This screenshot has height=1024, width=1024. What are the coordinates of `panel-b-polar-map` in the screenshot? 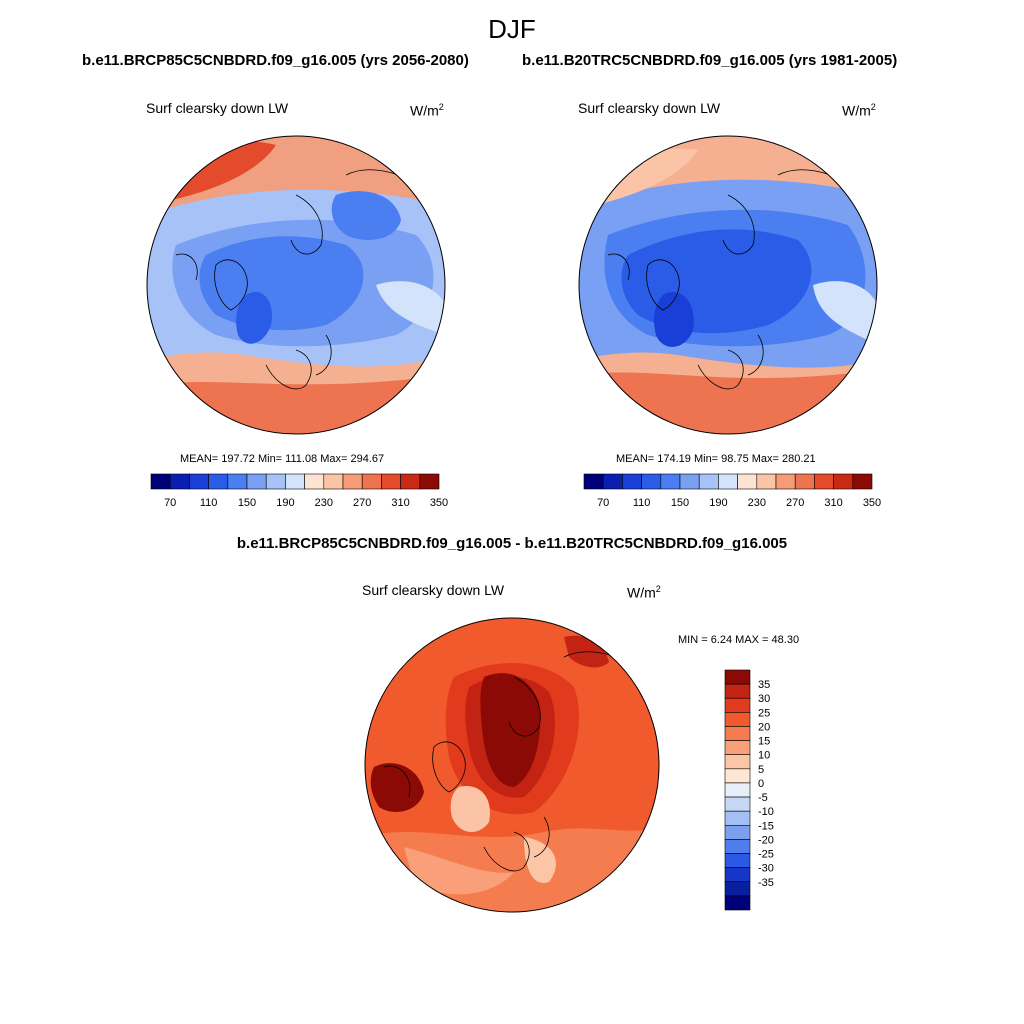 It's located at (728, 285).